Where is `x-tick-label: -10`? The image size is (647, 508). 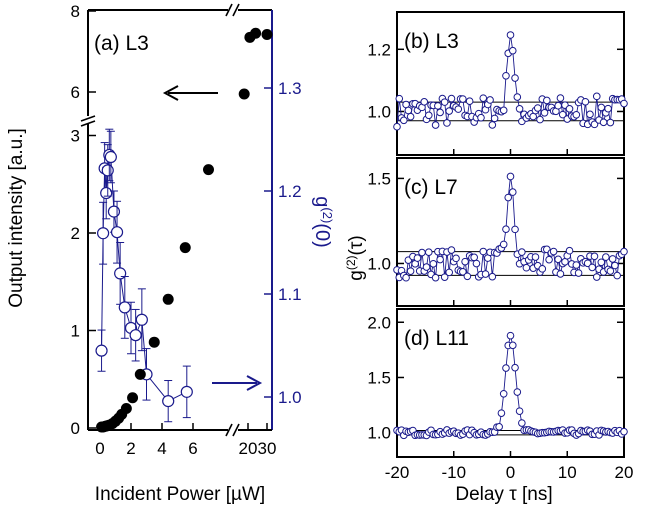
x-tick-label: -10 is located at coordinates (453, 472).